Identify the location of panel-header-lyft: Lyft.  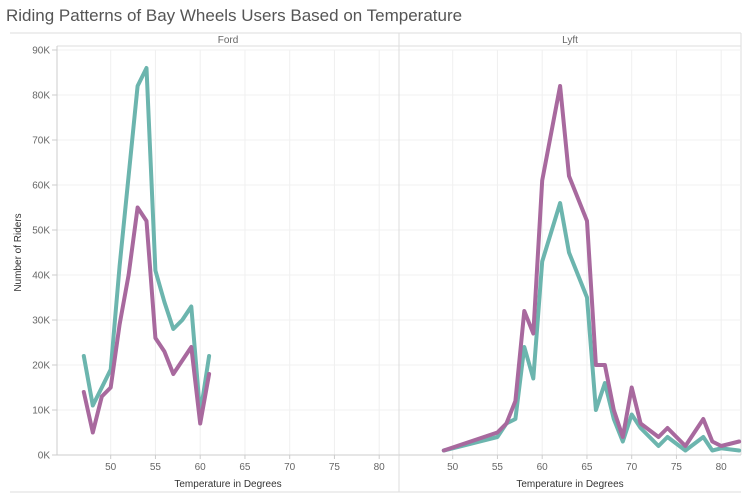
(570, 40).